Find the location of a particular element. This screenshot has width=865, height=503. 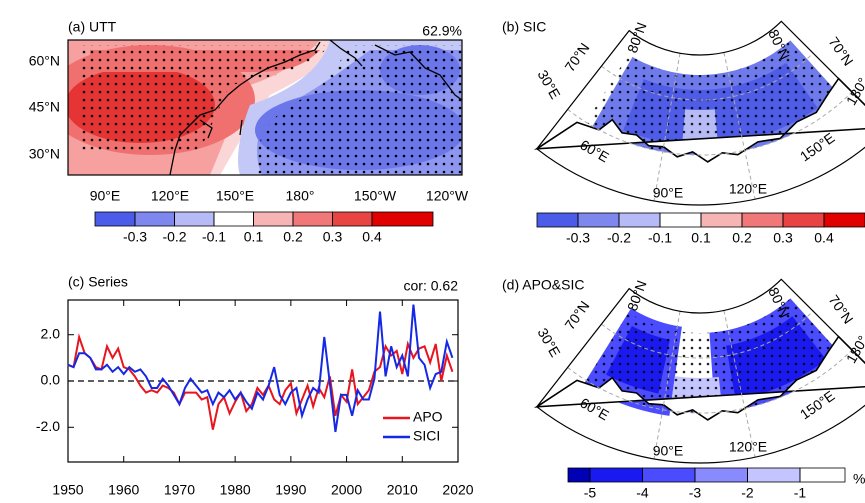

colorbar-label: -2 is located at coordinates (747, 493).